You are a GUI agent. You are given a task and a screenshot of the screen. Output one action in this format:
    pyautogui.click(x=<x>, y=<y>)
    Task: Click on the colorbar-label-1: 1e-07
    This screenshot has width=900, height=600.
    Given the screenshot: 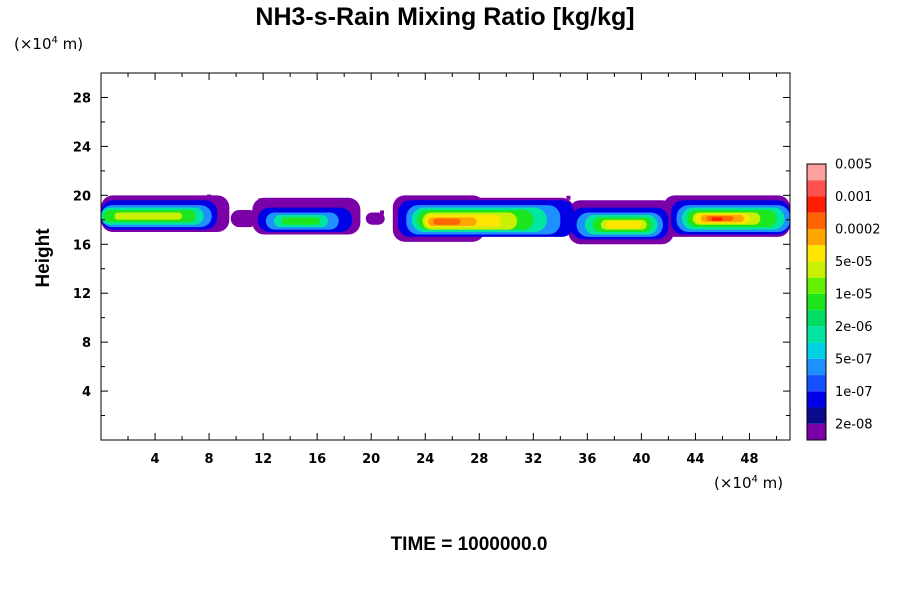 What is the action you would take?
    pyautogui.click(x=854, y=392)
    